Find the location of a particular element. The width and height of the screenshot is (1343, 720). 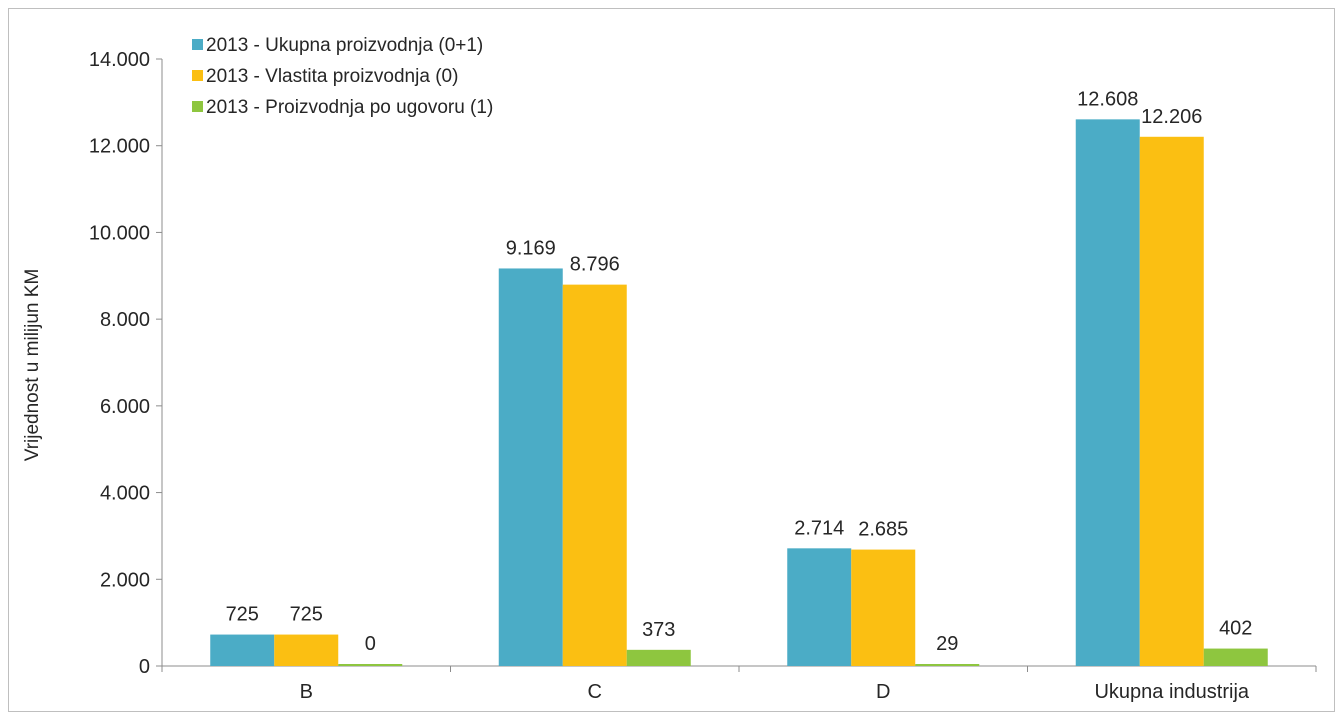

y-tick-label: 14.000 is located at coordinates (119, 60).